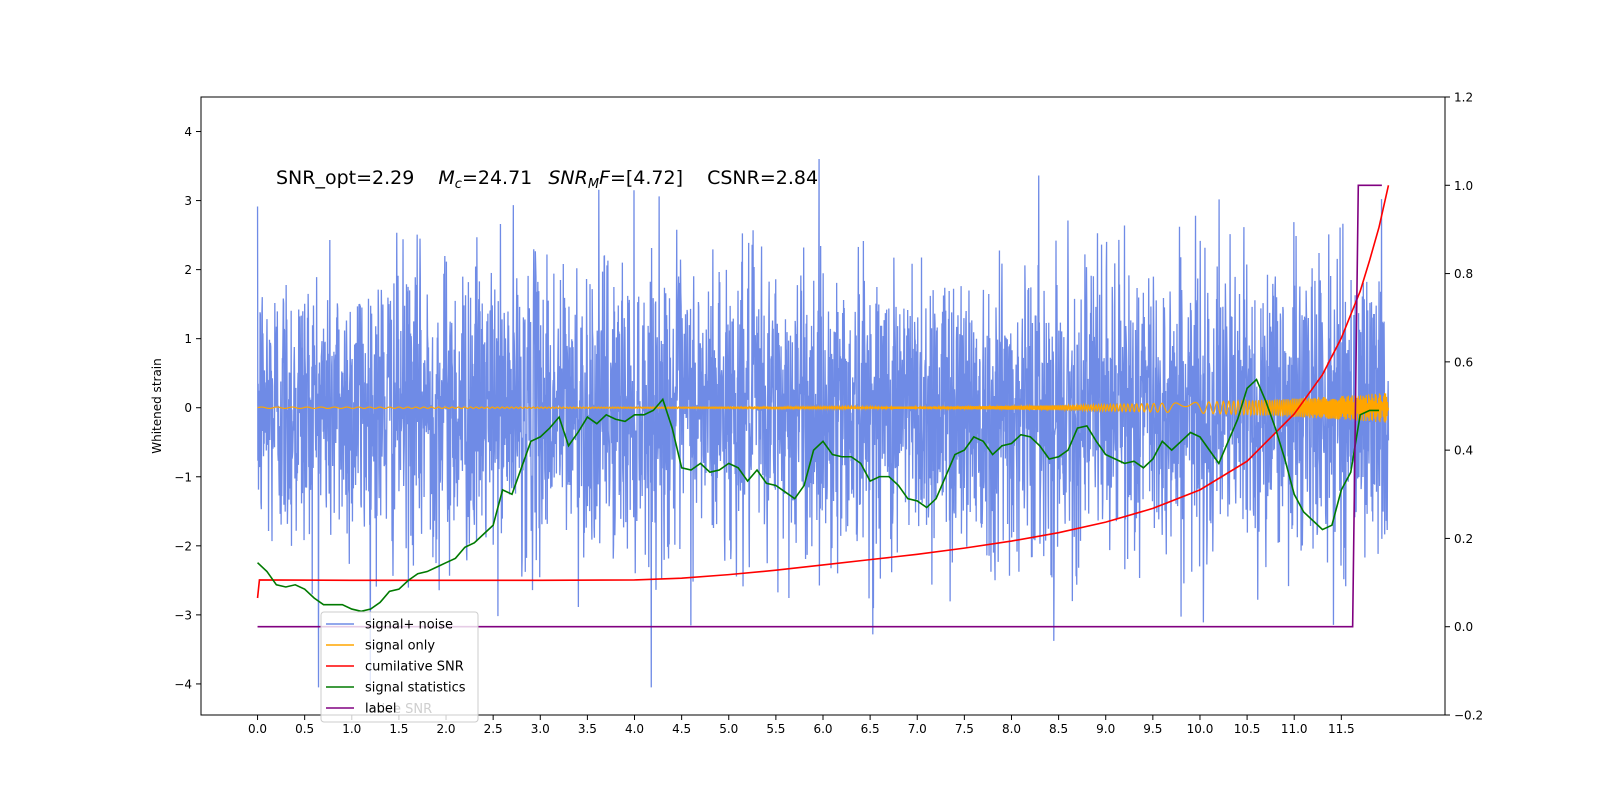  I want to click on x-tick-label: 0.5, so click(304, 729).